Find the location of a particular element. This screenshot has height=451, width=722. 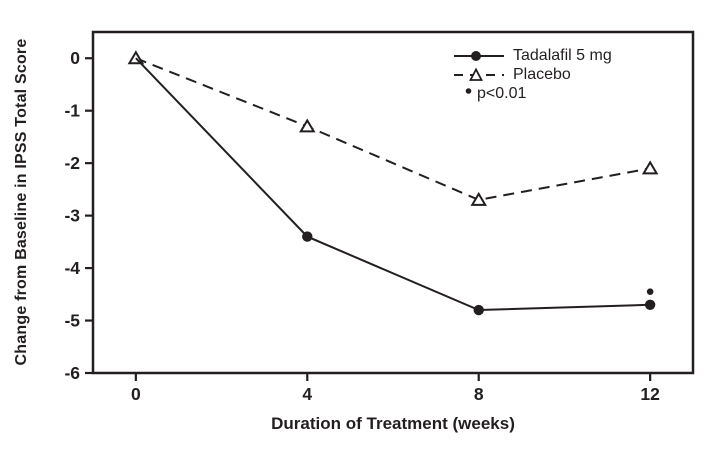

x-tick-label: 4 is located at coordinates (307, 394).